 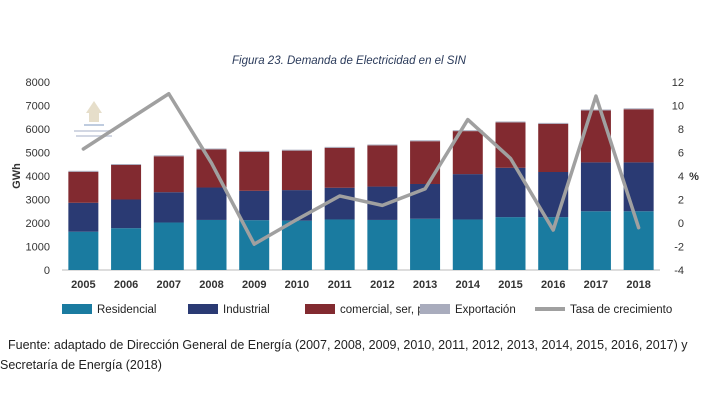 I want to click on x-tick-label: 2013, so click(x=425, y=285).